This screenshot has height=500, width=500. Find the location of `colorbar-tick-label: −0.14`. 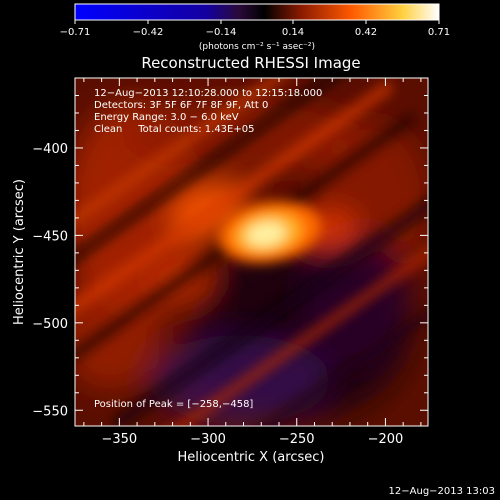

colorbar-tick-label: −0.14 is located at coordinates (221, 32).